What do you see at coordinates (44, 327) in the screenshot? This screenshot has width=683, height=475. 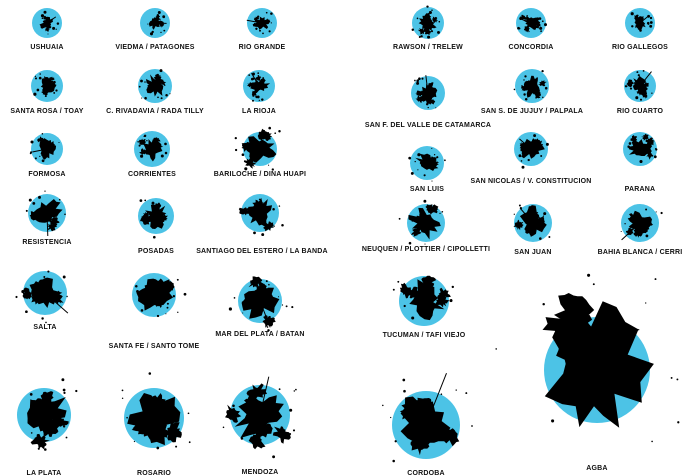 I see `city-label: SALTA` at bounding box center [44, 327].